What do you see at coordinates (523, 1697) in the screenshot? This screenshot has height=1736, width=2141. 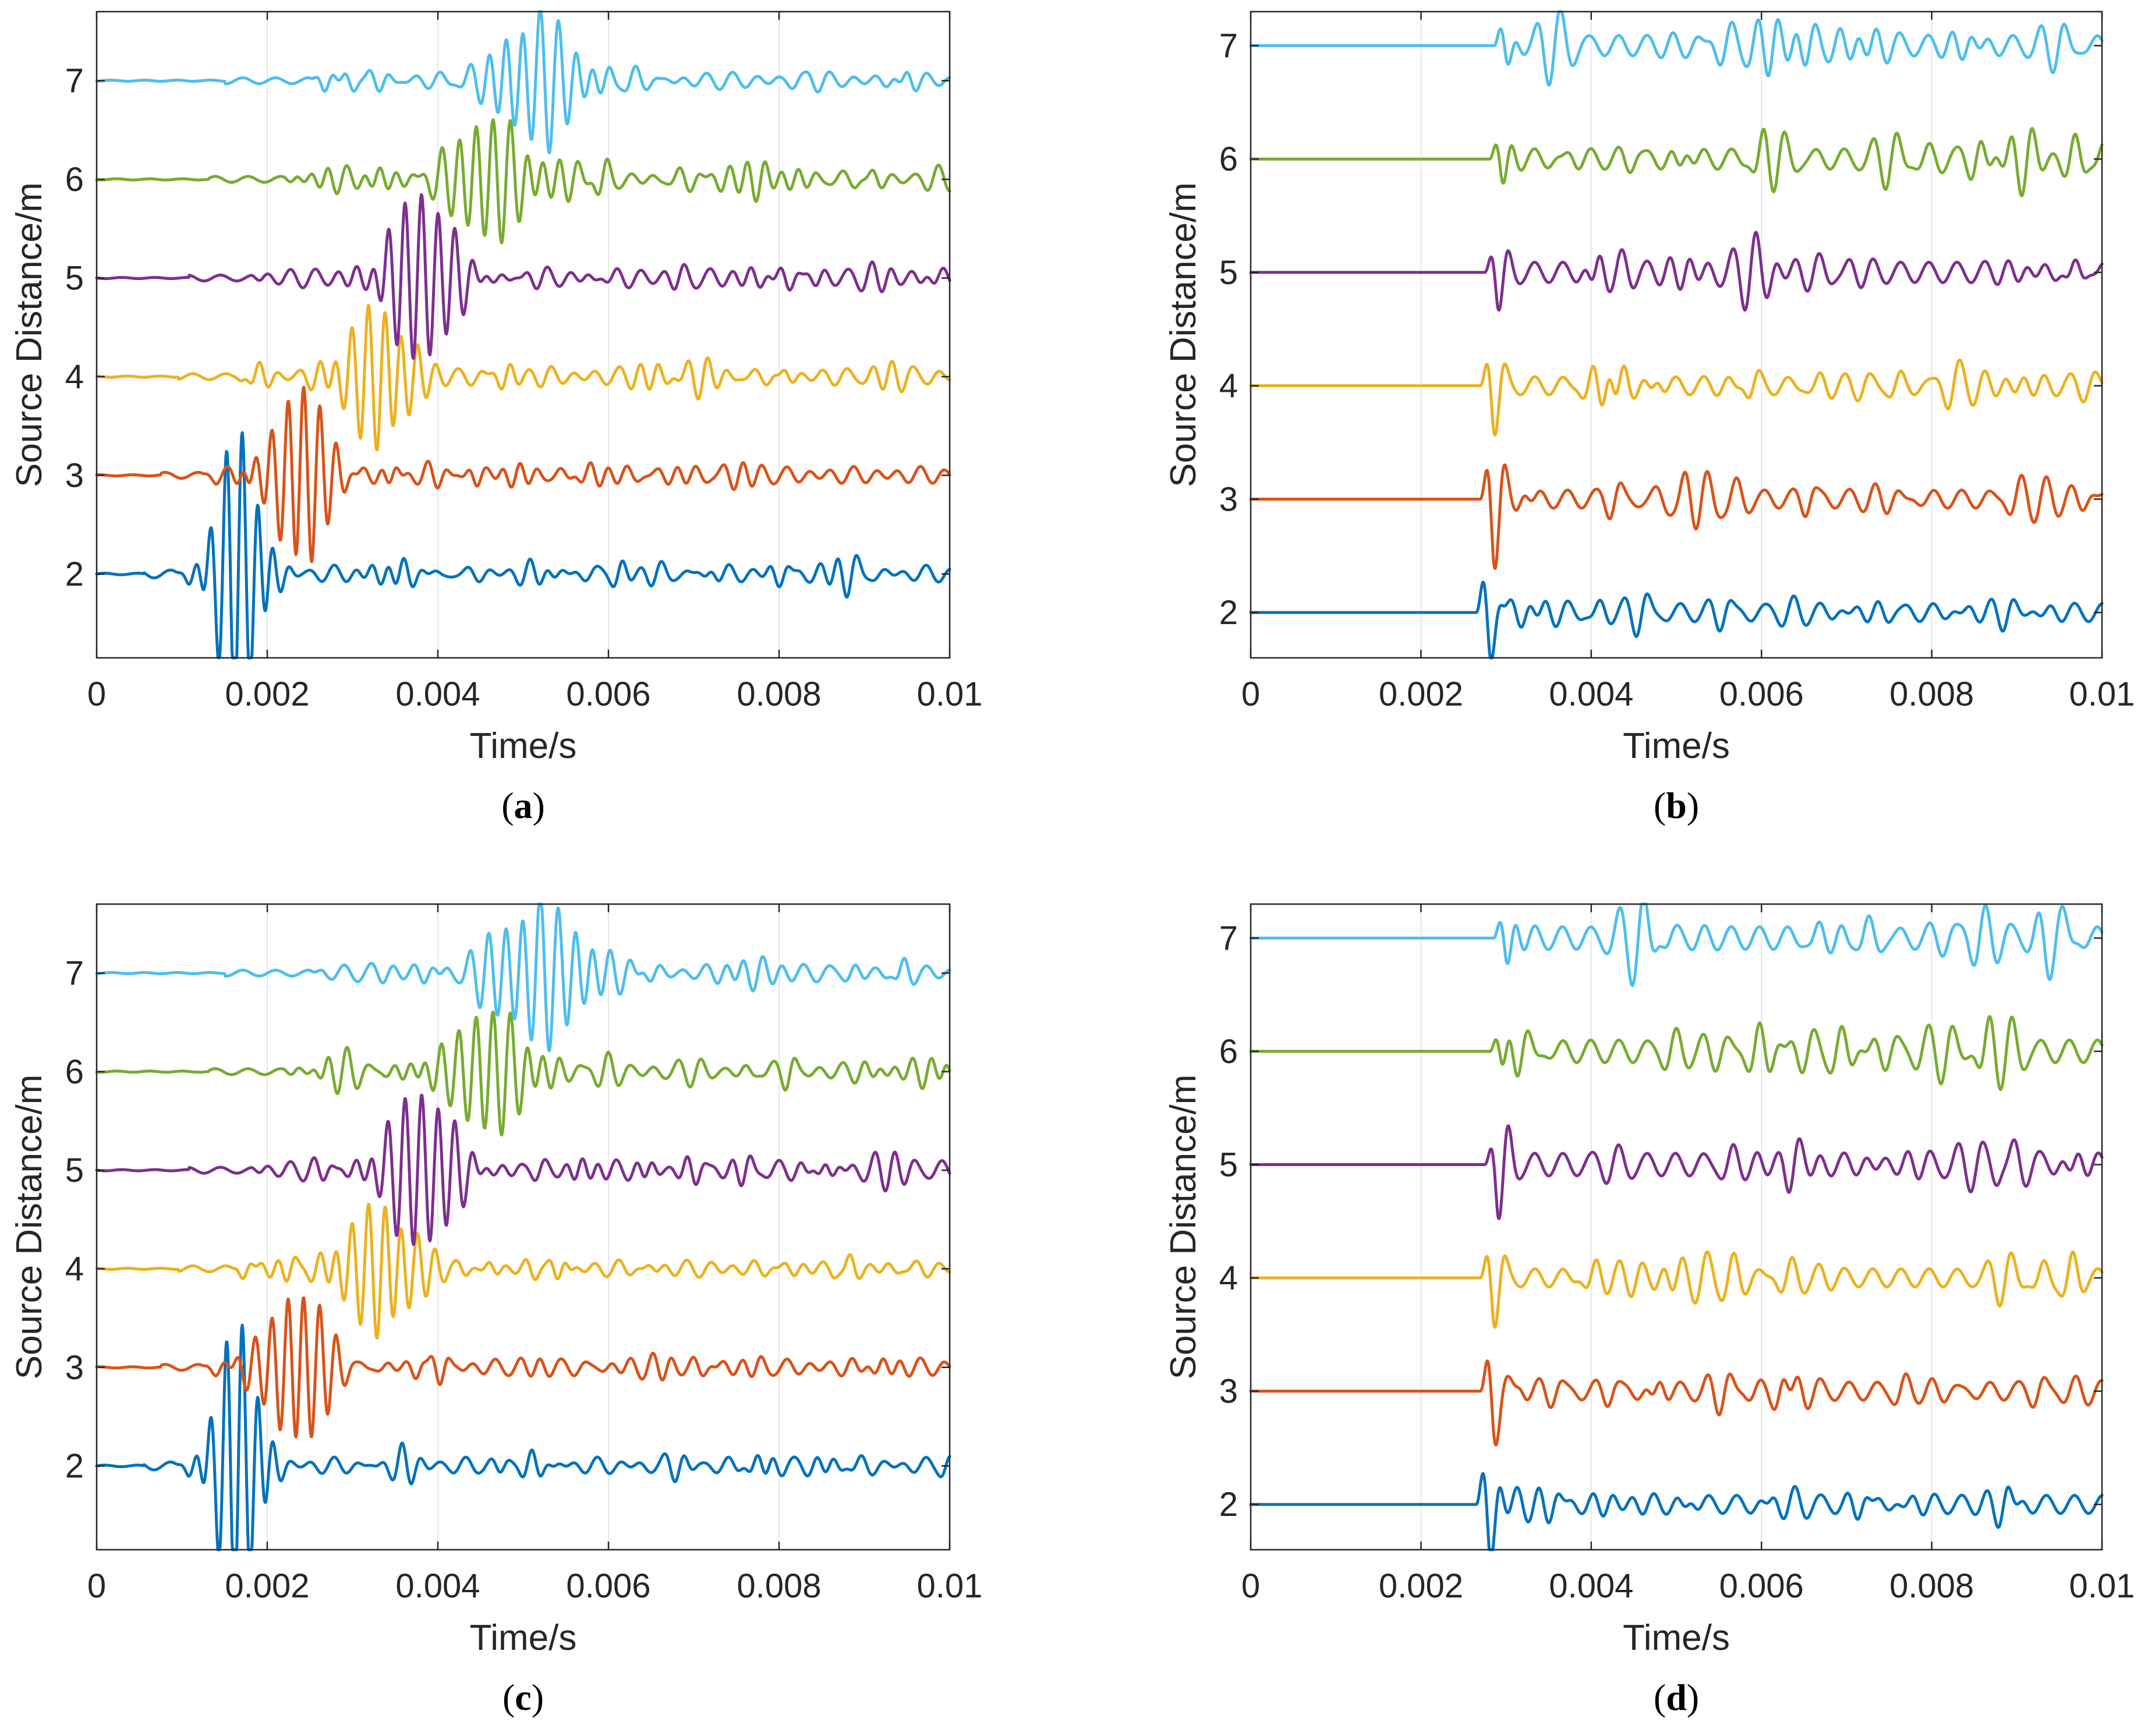 I see `panel-label-c: (c)` at bounding box center [523, 1697].